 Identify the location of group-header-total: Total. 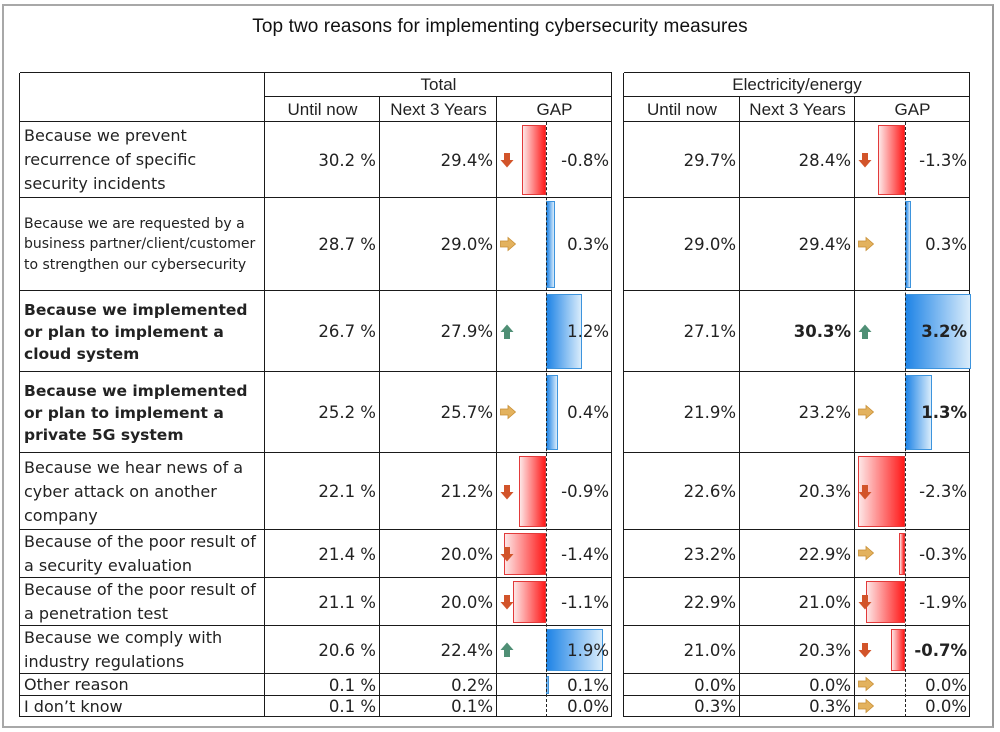
(438, 84).